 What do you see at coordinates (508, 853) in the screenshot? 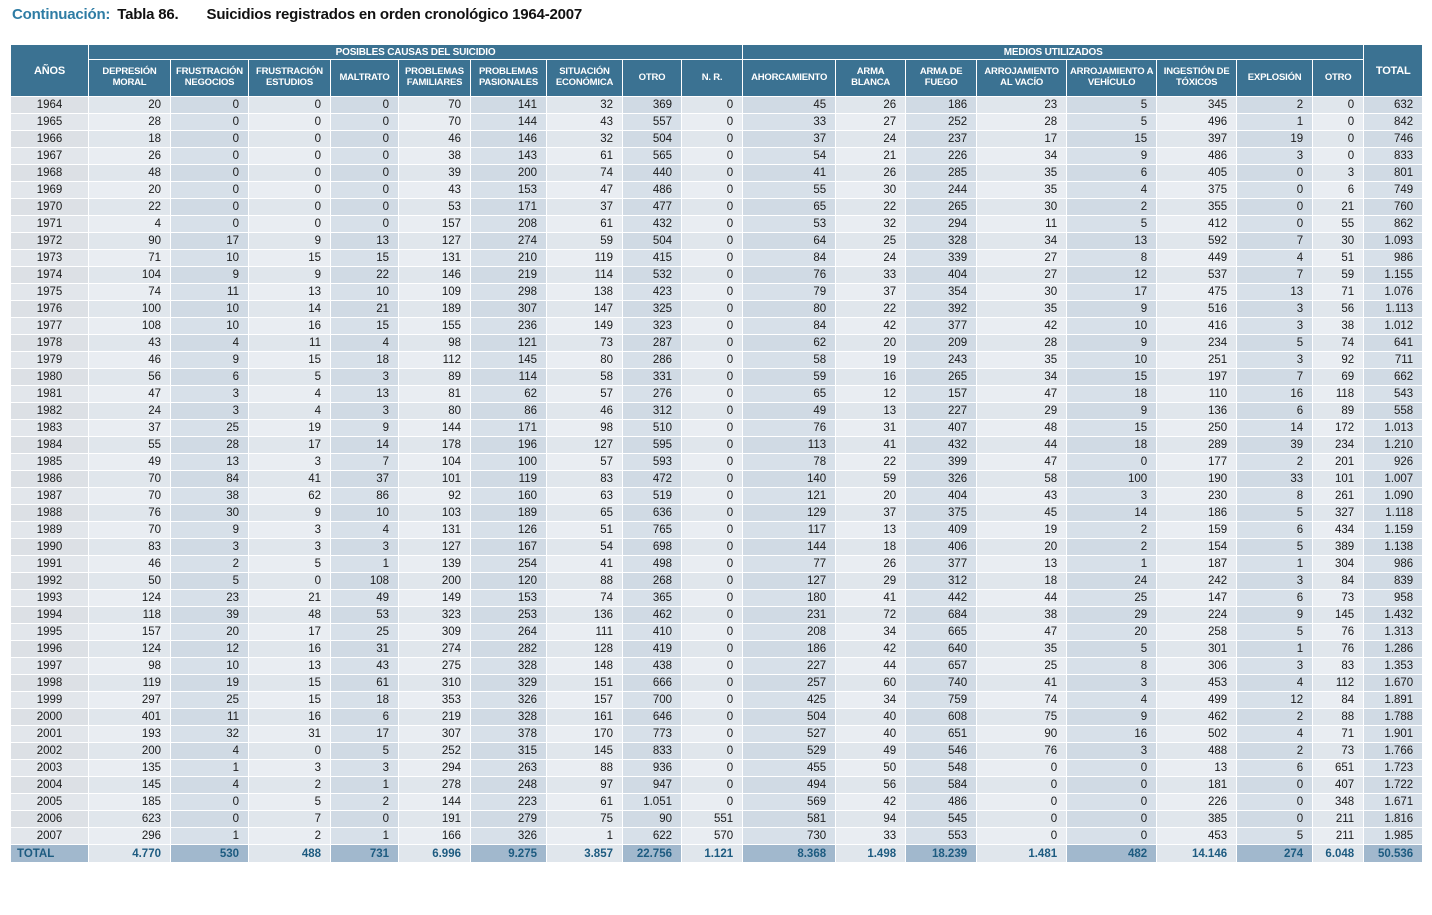
I see `data-cell: 9.275` at bounding box center [508, 853].